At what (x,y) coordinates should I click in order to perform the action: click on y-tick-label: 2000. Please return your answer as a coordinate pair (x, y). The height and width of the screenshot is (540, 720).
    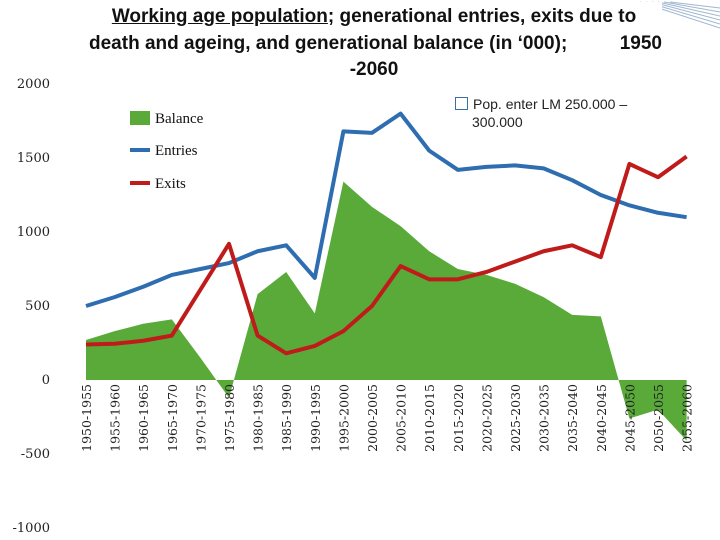
    Looking at the image, I should click on (33, 84).